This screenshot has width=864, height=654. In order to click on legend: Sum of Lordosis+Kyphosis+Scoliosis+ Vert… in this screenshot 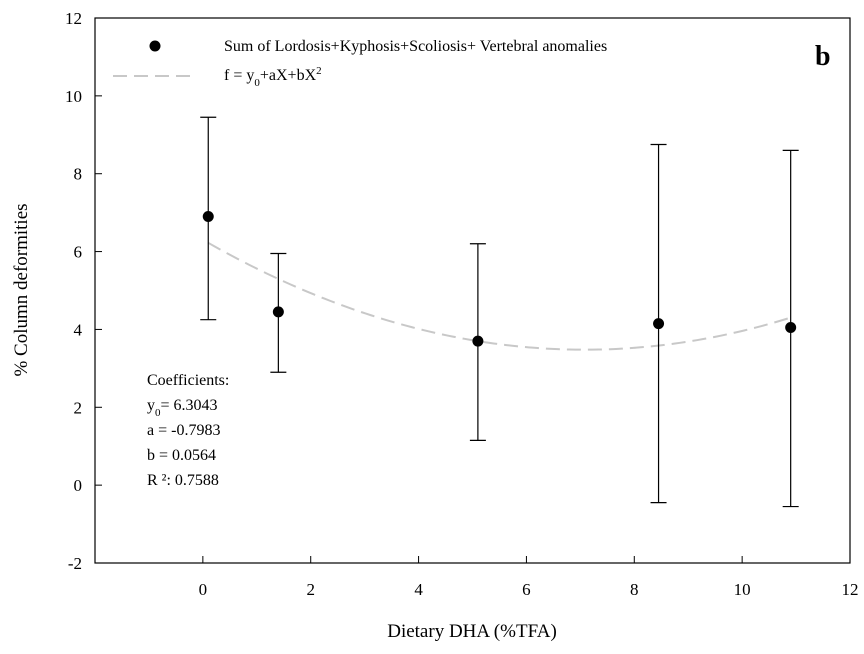, I will do `click(360, 63)`.